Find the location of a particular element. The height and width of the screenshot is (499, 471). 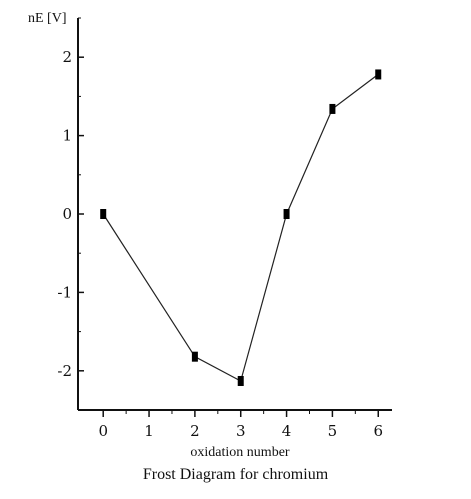

y-tick-label: -1 is located at coordinates (64, 292).